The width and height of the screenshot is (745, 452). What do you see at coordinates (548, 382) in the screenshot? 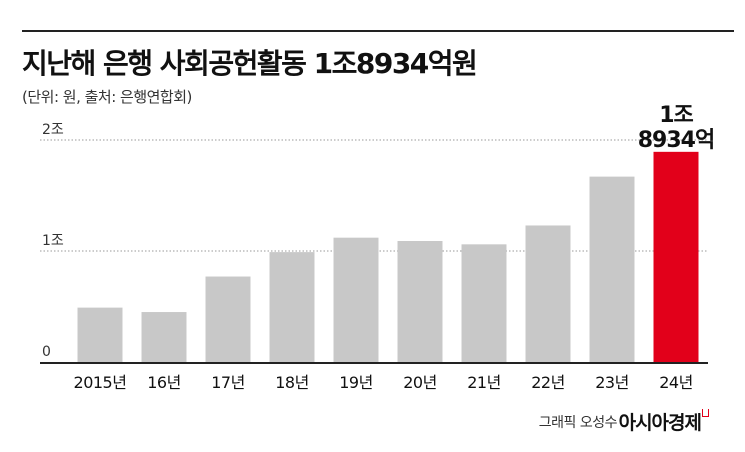
I see `x-tick-label: 22년` at bounding box center [548, 382].